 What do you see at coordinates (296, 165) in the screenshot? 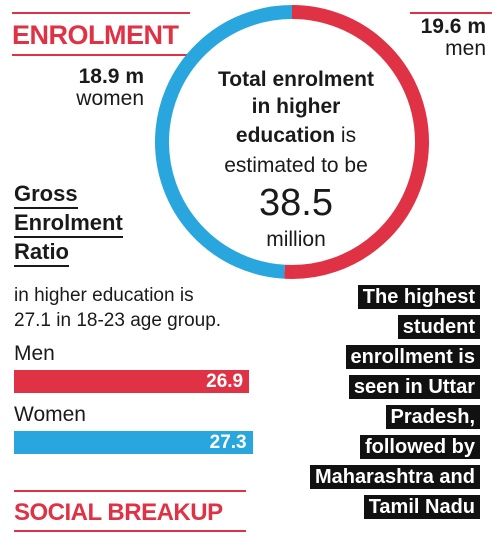
I see `center-text-line4: estimated to be` at bounding box center [296, 165].